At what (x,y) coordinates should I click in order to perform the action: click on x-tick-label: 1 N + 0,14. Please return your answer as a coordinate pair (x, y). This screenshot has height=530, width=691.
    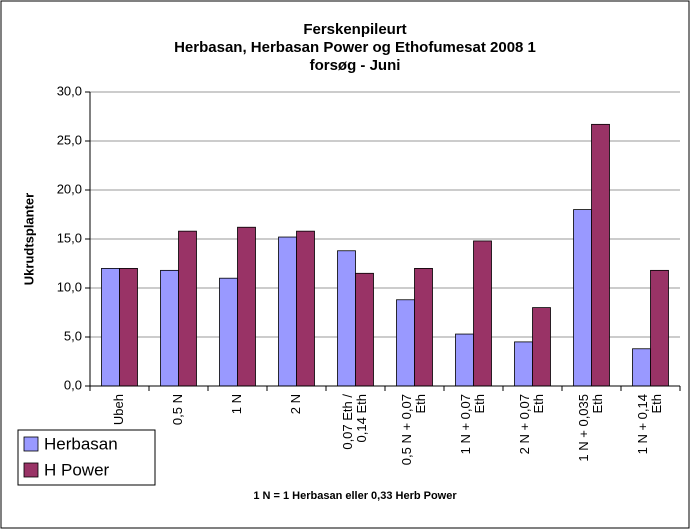
    Looking at the image, I should click on (642, 424).